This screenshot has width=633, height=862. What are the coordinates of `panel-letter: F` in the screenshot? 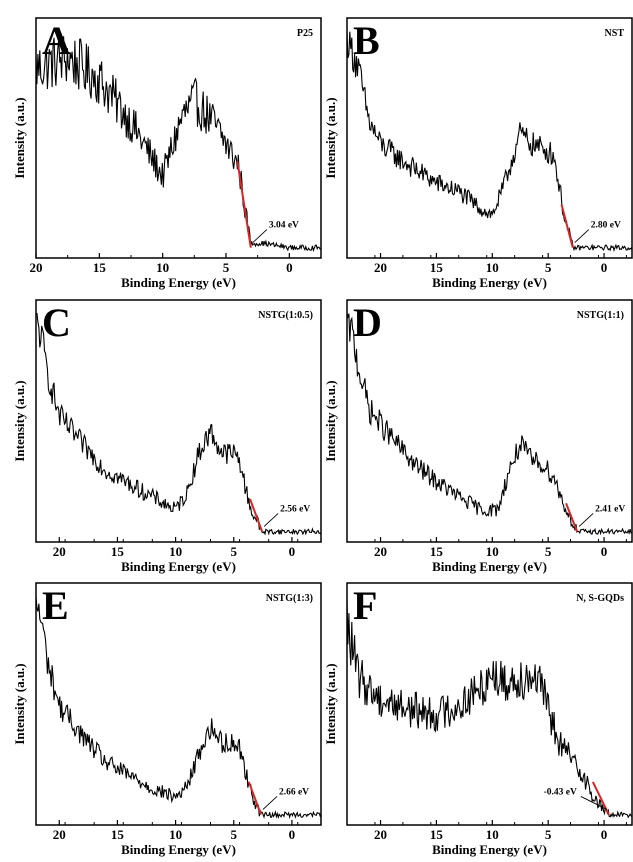 It's located at (365, 605).